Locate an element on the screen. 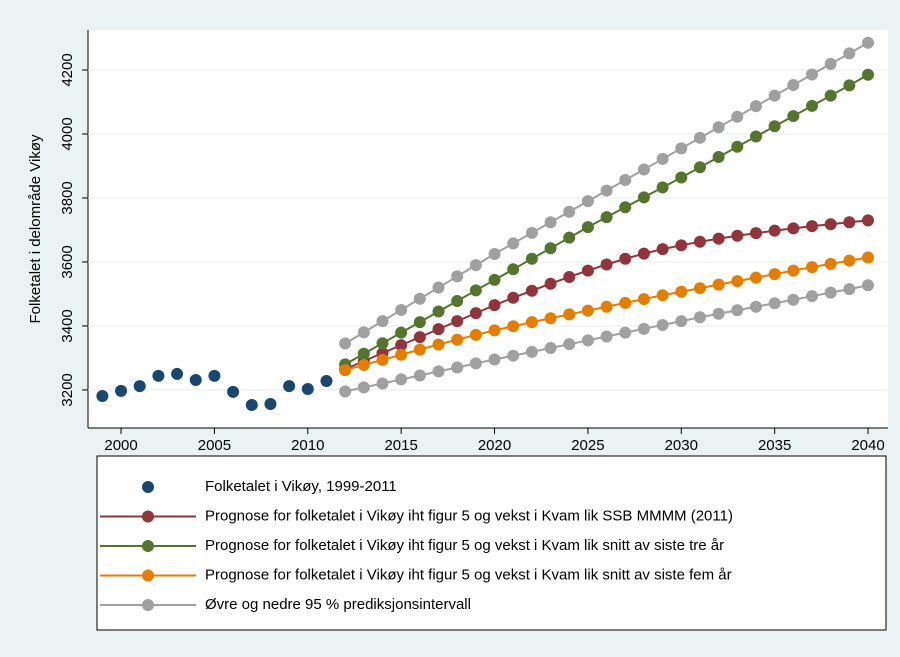  y-tick-label: 3800 is located at coordinates (67, 197).